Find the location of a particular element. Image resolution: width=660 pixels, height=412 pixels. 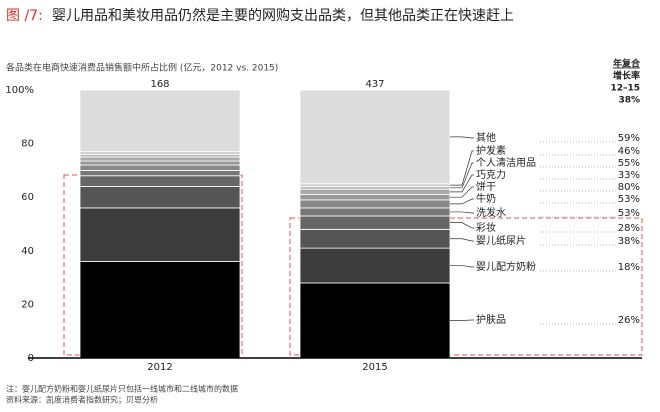

segment-label: 饼干 is located at coordinates (486, 186).